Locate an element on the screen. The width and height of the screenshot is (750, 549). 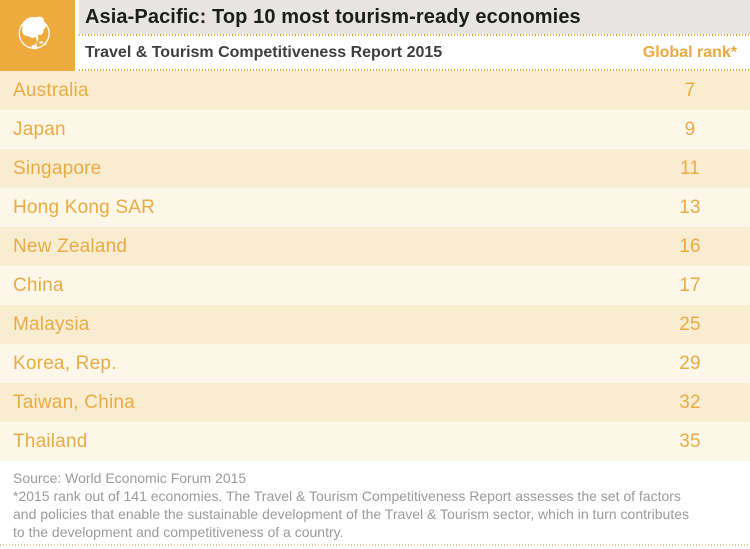
rank-value: 17 is located at coordinates (690, 285).